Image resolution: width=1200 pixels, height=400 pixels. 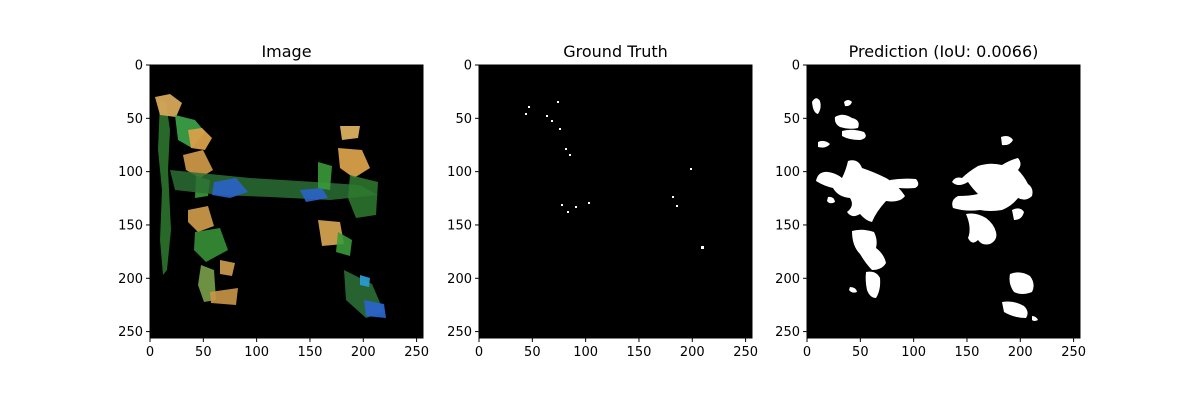 What do you see at coordinates (270, 206) in the screenshot?
I see `image-content` at bounding box center [270, 206].